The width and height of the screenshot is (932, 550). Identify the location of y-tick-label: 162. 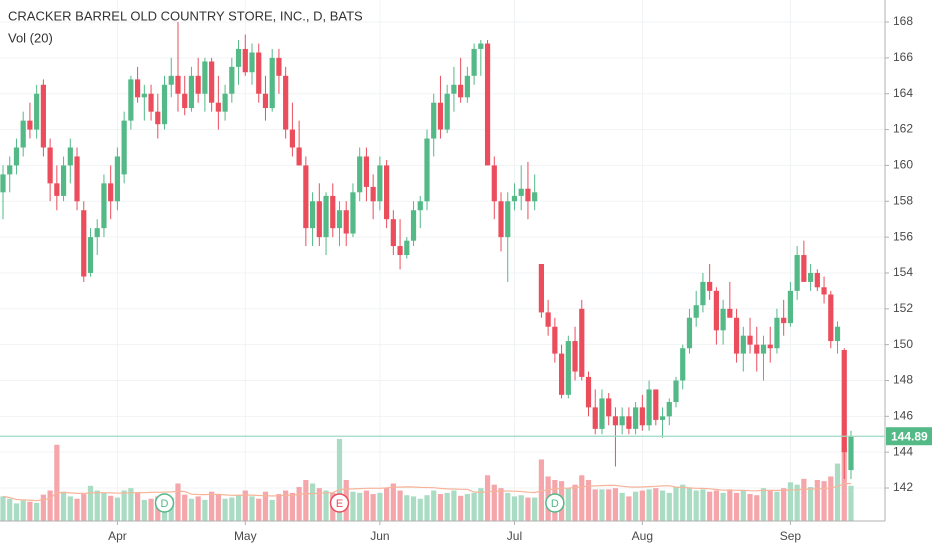
(903, 129).